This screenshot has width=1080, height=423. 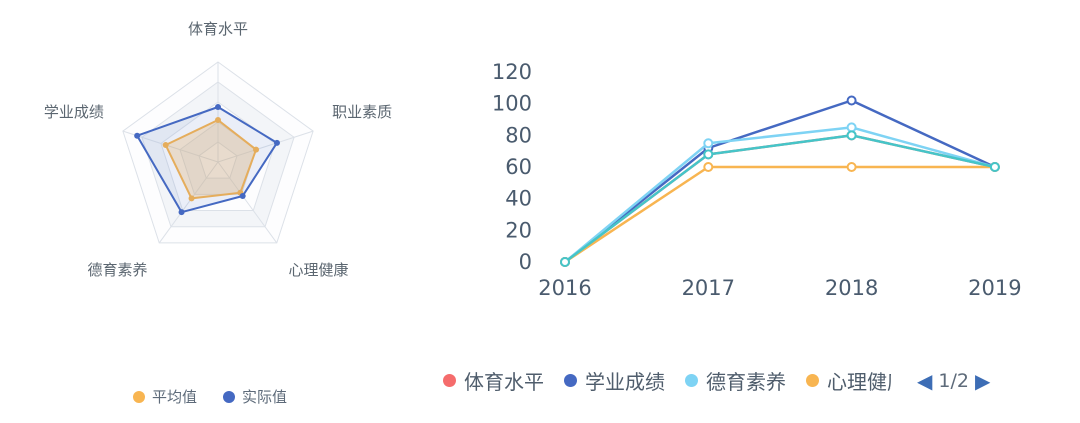 I want to click on svg-text: 100, so click(x=512, y=104).